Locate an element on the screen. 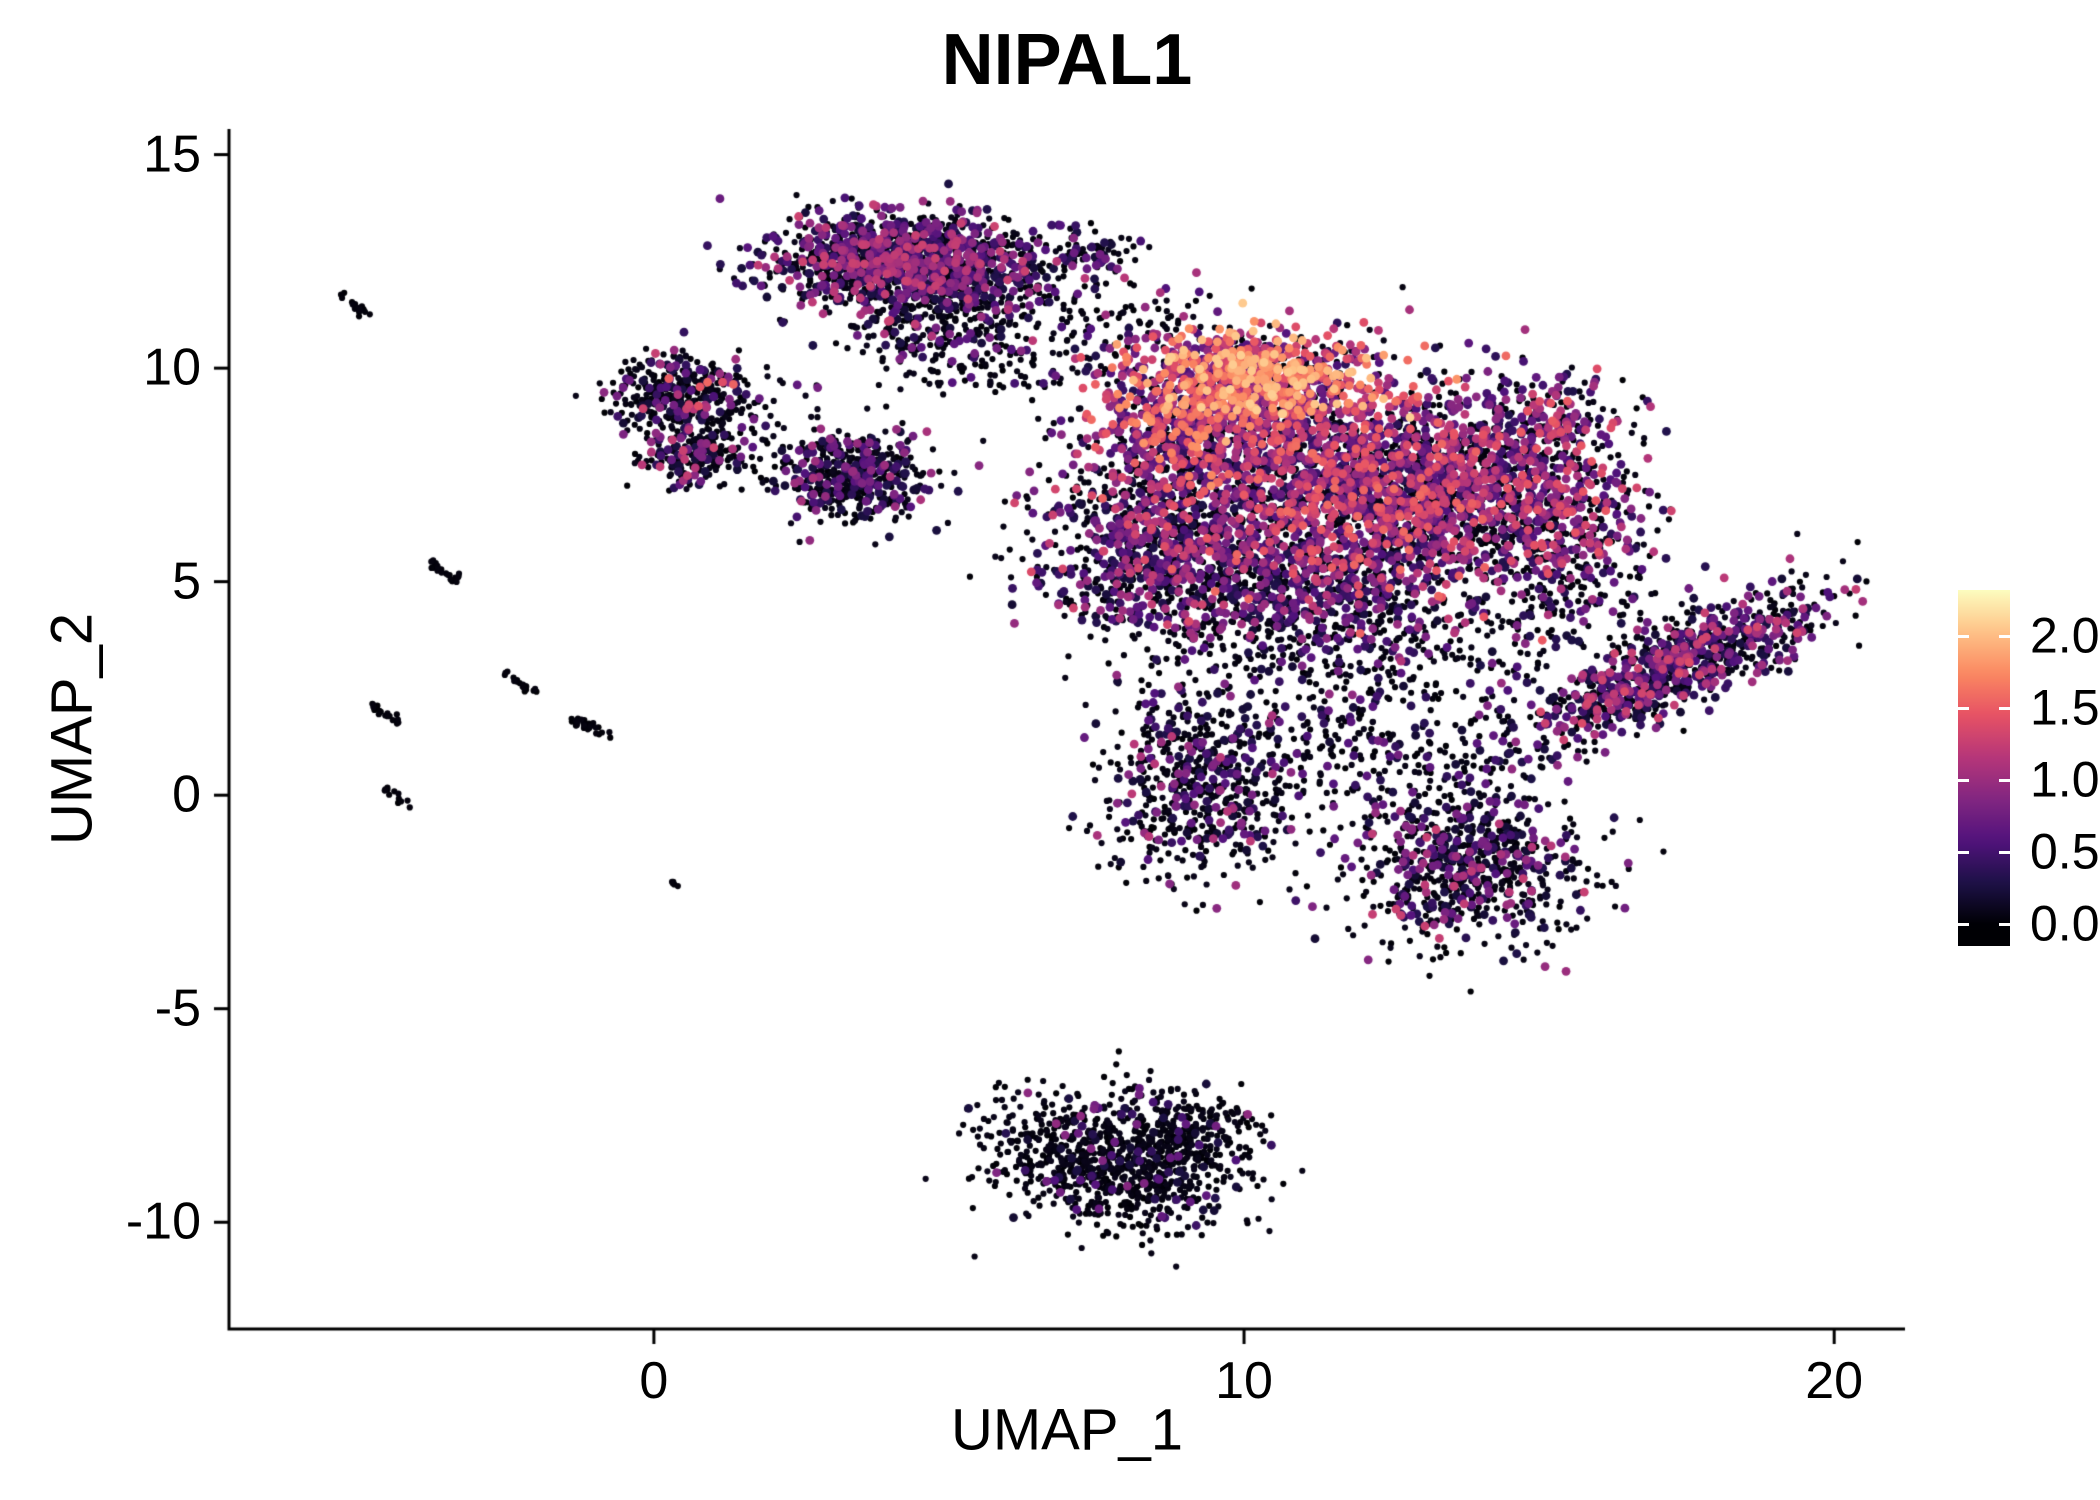 This screenshot has height=1500, width=2100. colorbar-gradient is located at coordinates (1984, 768).